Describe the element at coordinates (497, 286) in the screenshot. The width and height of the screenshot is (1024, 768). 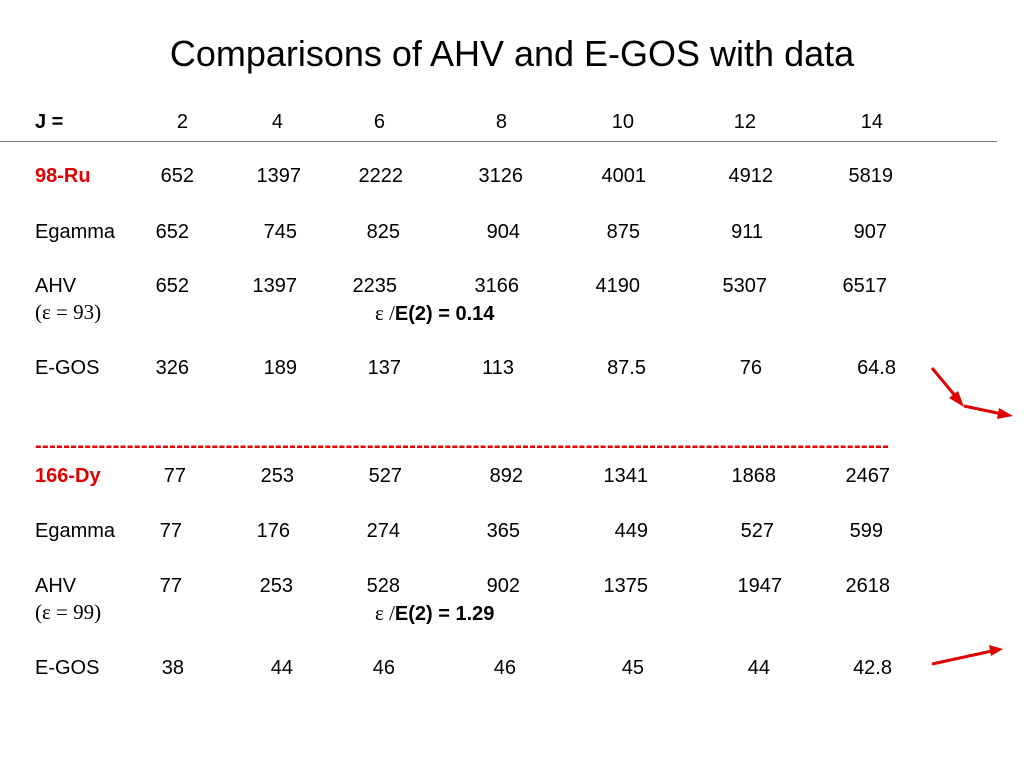
I see `ahv-value: 3166` at that location.